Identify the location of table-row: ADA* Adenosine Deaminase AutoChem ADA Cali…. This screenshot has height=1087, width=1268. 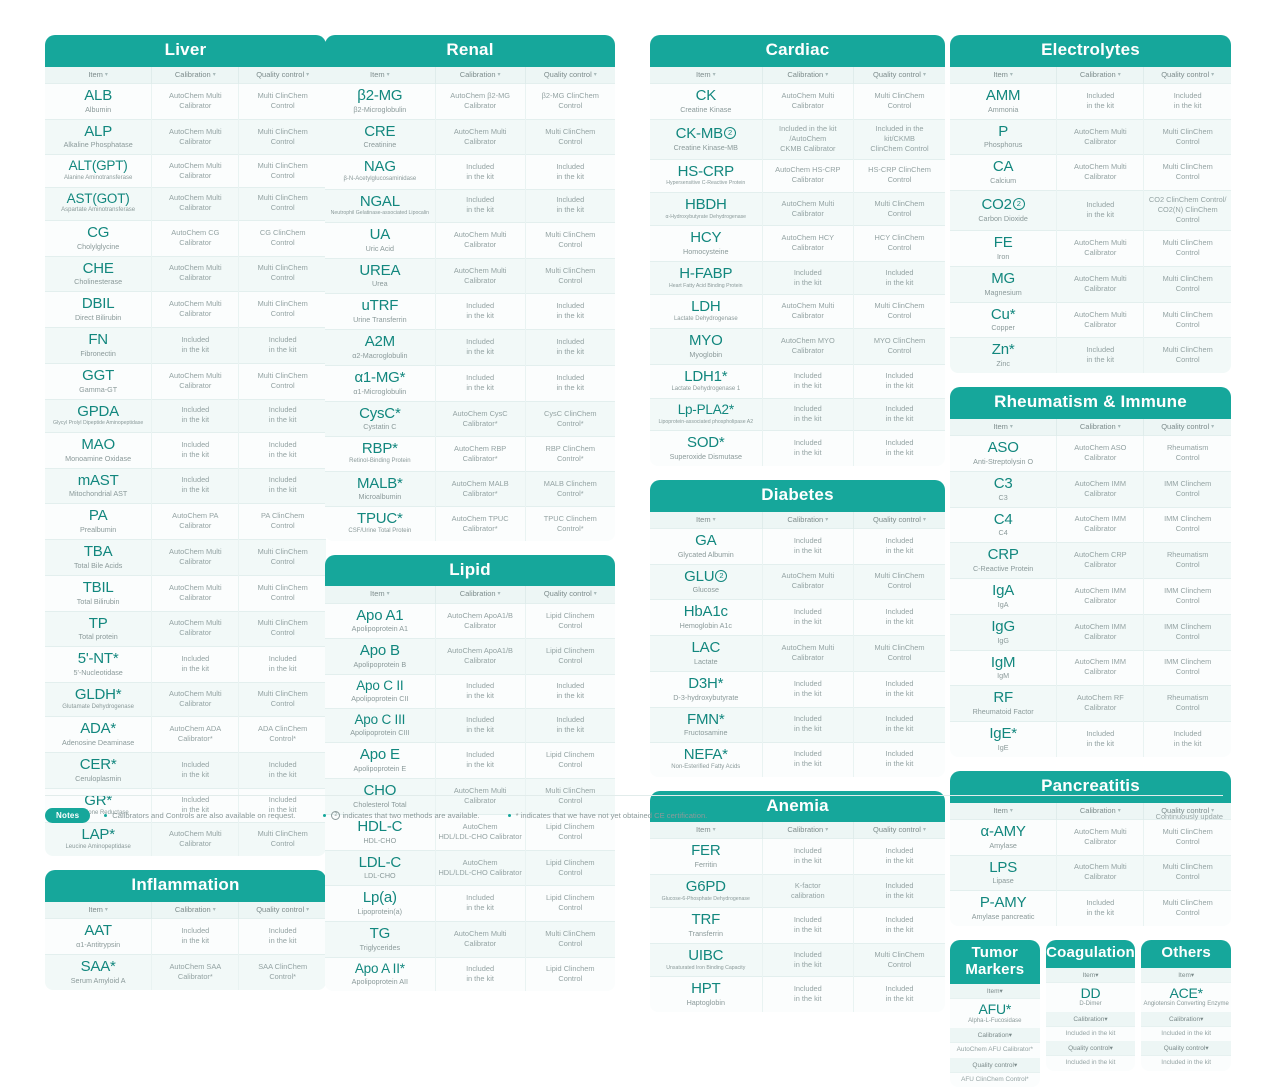
(185, 734).